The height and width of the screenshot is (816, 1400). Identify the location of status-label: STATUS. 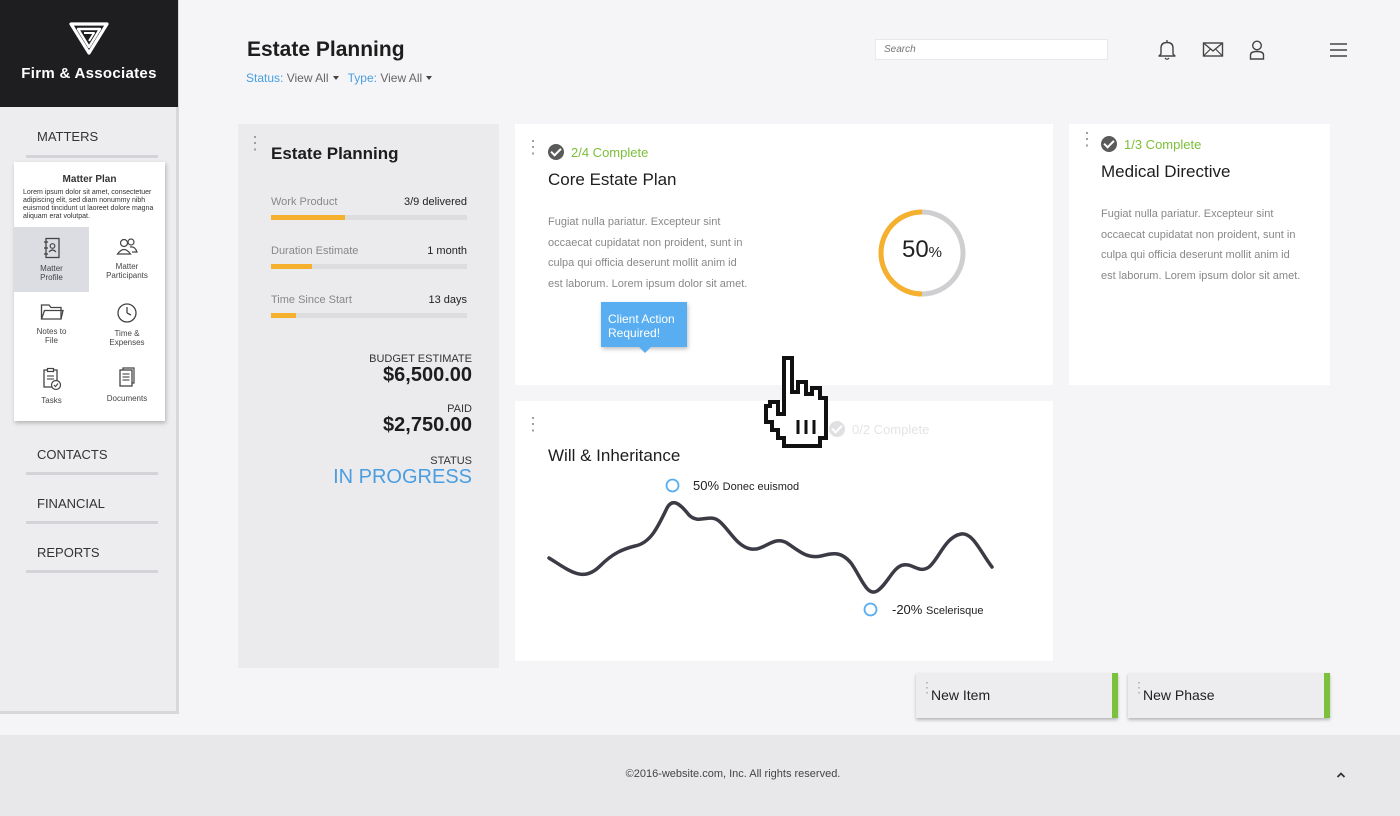
(451, 461).